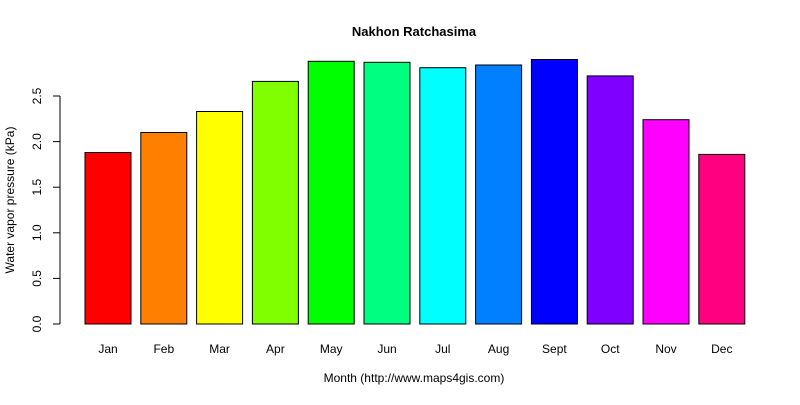 The image size is (800, 405). I want to click on y-tick-label: 2.5, so click(37, 95).